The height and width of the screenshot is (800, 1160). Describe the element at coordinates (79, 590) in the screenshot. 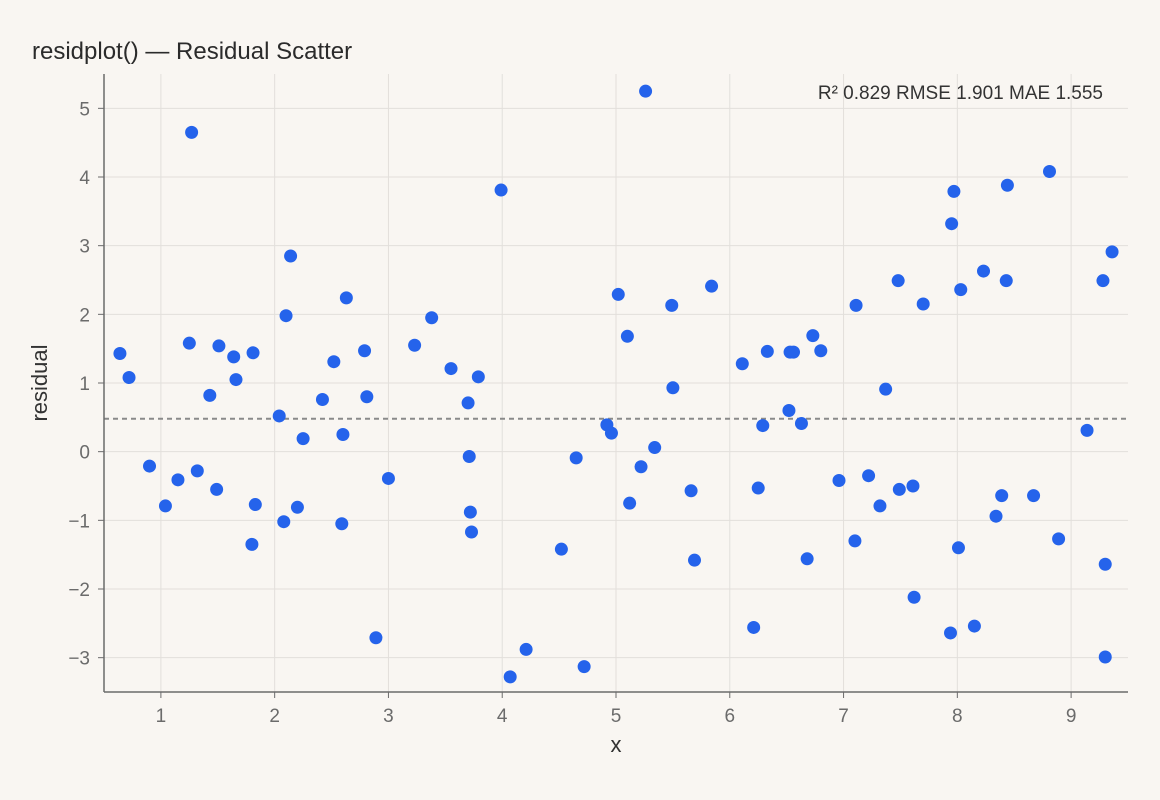

I see `y-tick-label: −2` at that location.